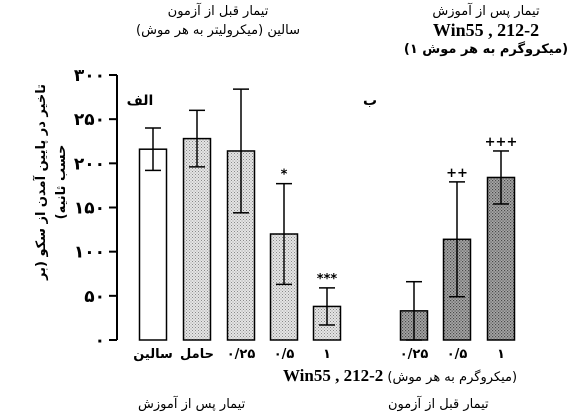 This screenshot has height=419, width=574. Describe the element at coordinates (89, 253) in the screenshot. I see `y-tick-label: ١٠٠` at that location.